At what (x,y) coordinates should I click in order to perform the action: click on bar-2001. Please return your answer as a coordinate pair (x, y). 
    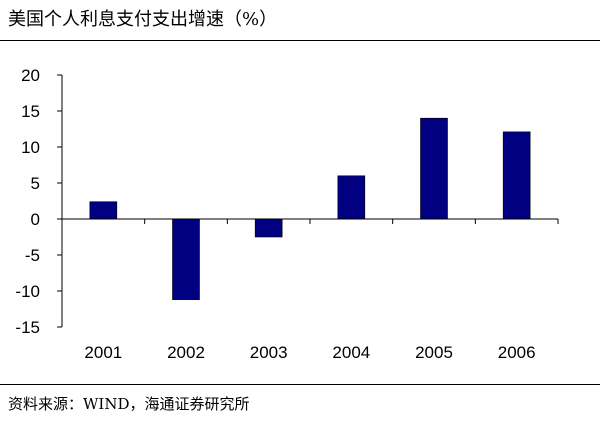
    Looking at the image, I should click on (103, 210).